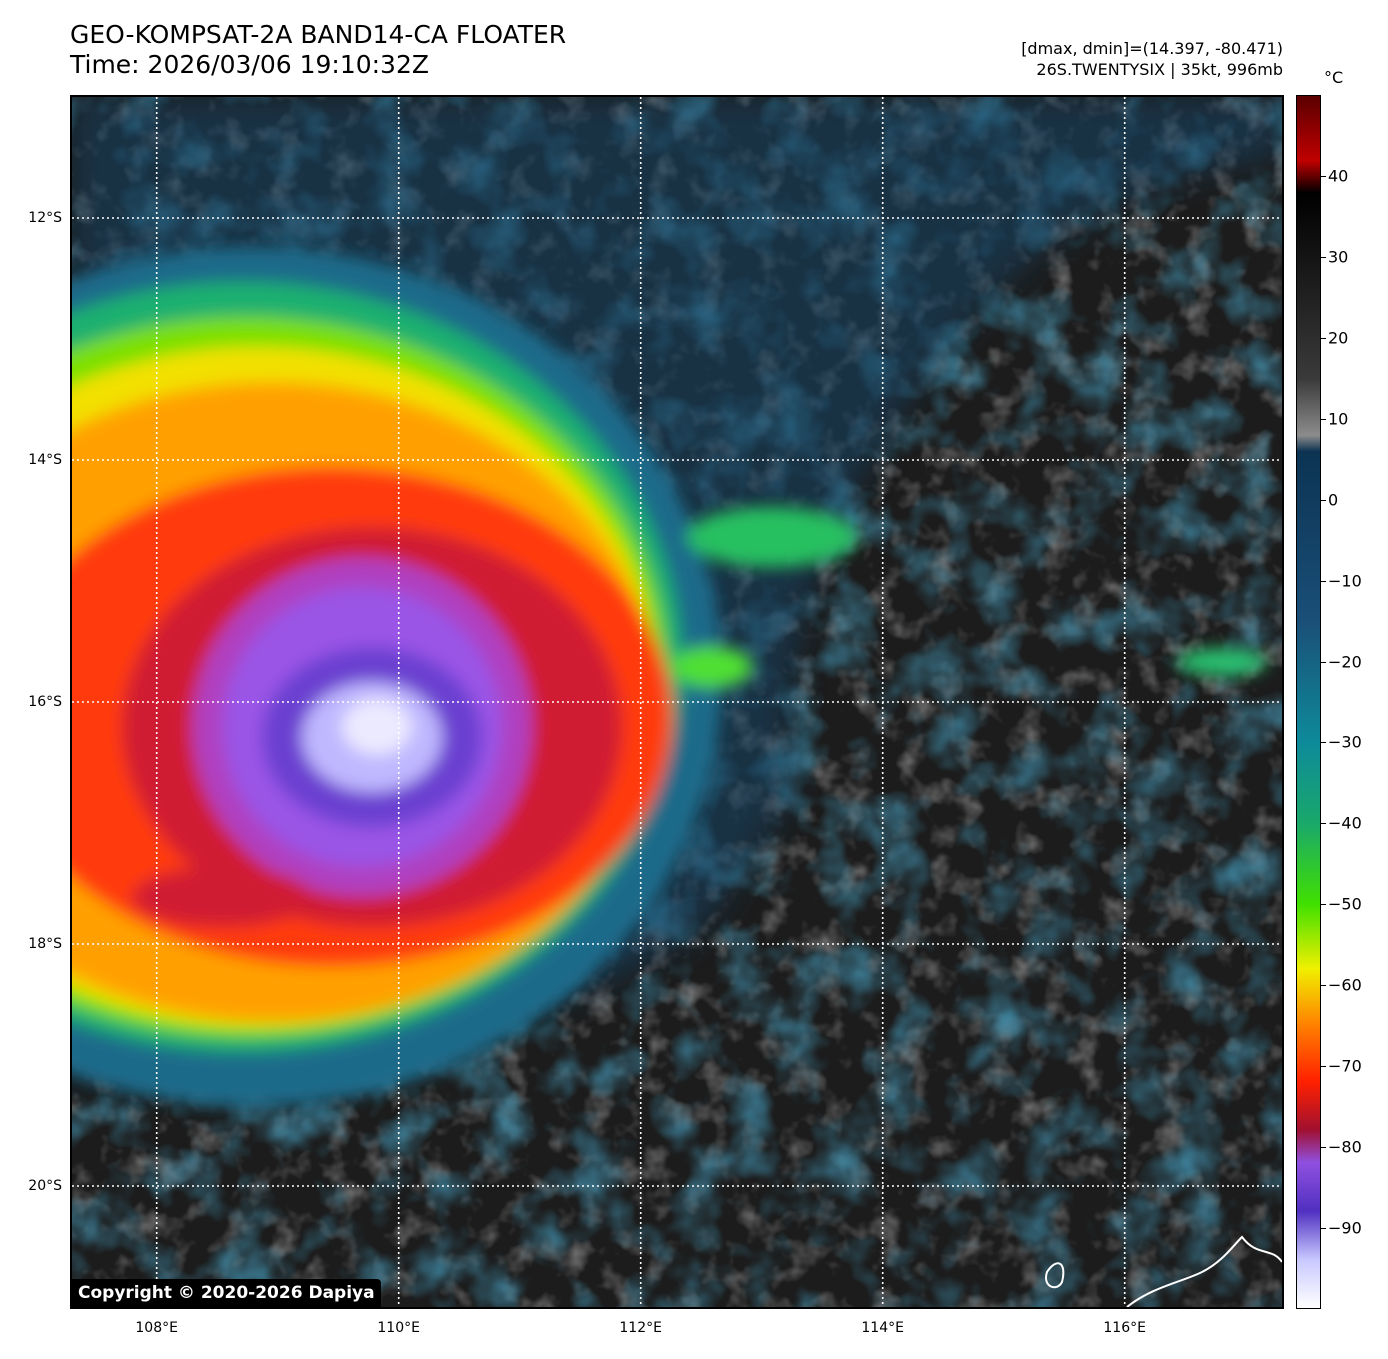 The height and width of the screenshot is (1359, 1388). Describe the element at coordinates (1345, 823) in the screenshot. I see `colorbar-tick-label: −40` at that location.